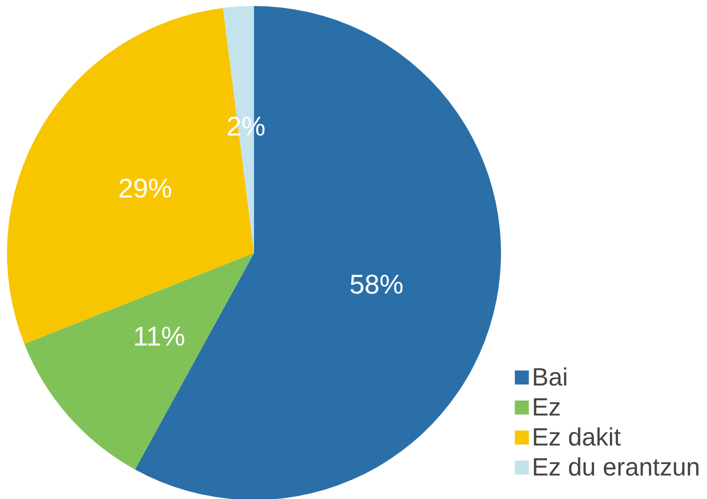  Describe the element at coordinates (246, 127) in the screenshot. I see `data-label: 2%` at that location.